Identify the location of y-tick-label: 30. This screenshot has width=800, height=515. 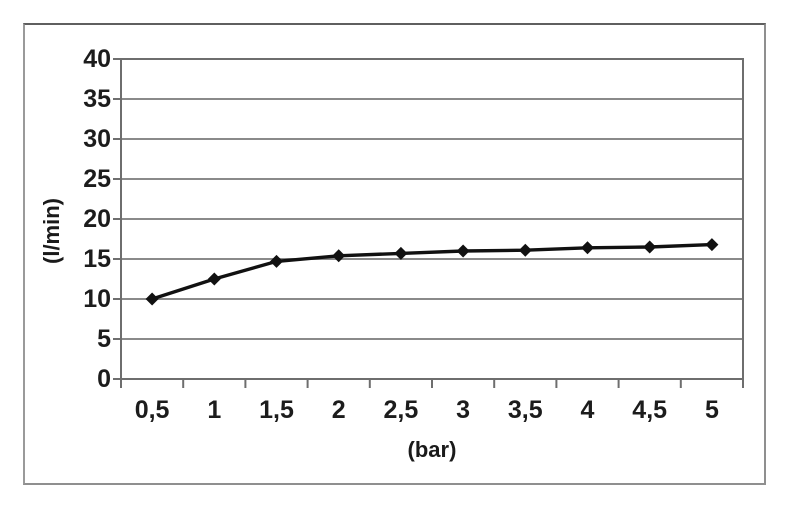
(97, 139).